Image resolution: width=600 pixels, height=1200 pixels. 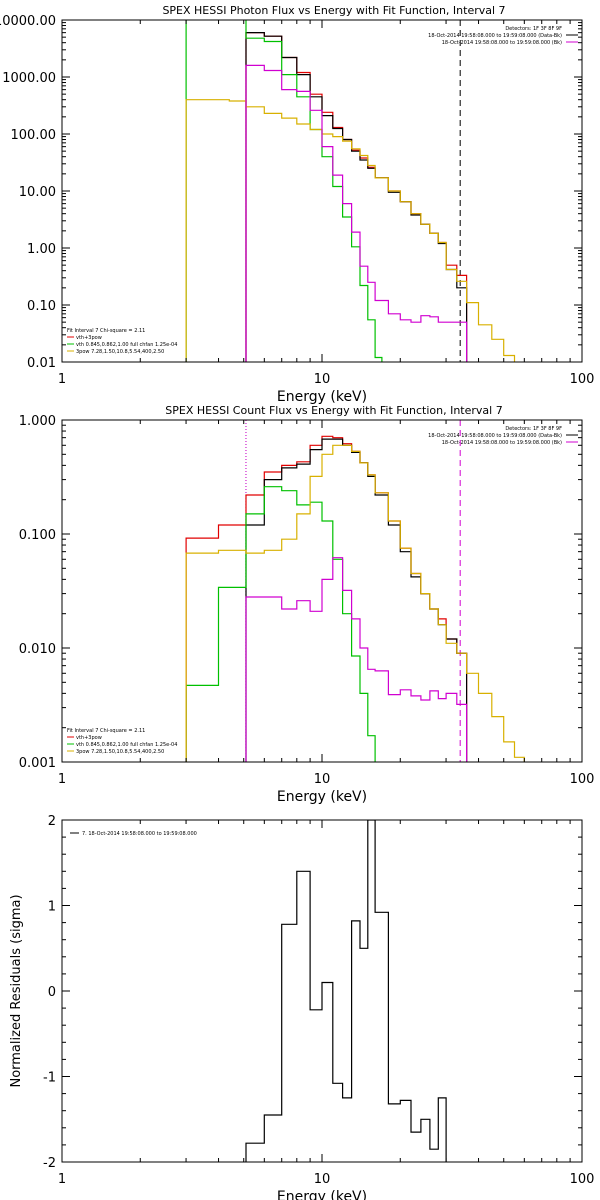 I want to click on y-tick-label: 0.100, so click(x=37, y=535).